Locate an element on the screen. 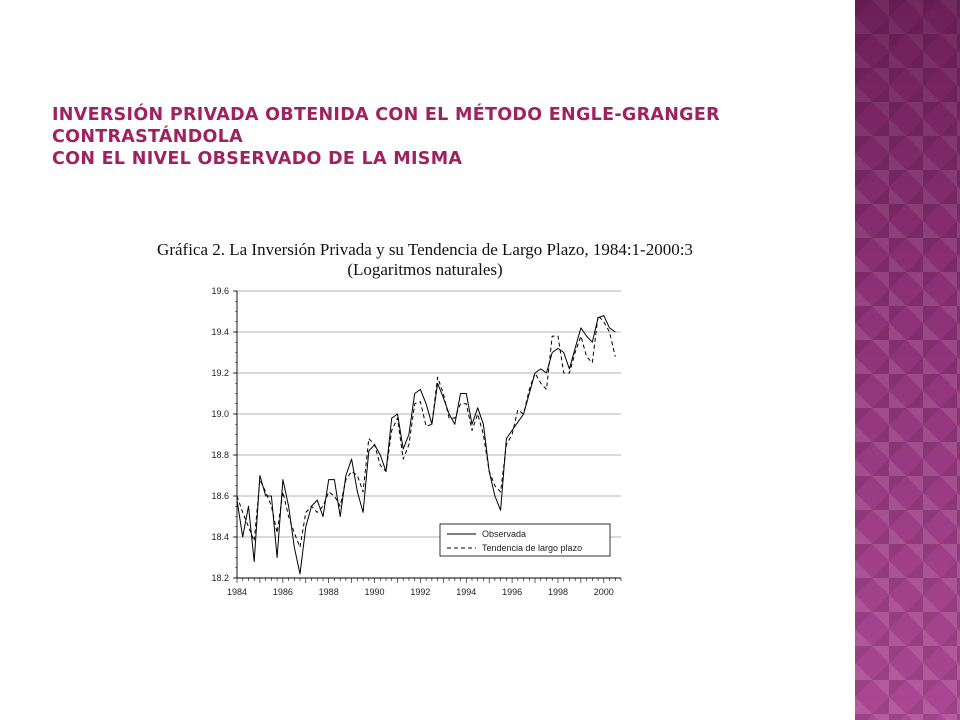 This screenshot has height=720, width=960. y-tick-label: 18.6 is located at coordinates (220, 496).